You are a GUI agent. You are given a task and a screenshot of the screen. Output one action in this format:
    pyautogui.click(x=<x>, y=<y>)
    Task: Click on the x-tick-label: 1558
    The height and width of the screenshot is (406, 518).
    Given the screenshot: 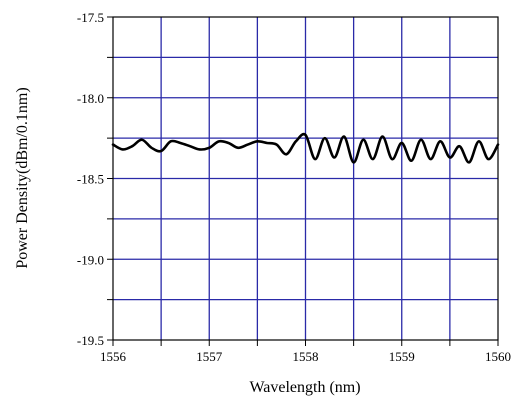 What is the action you would take?
    pyautogui.click(x=306, y=356)
    